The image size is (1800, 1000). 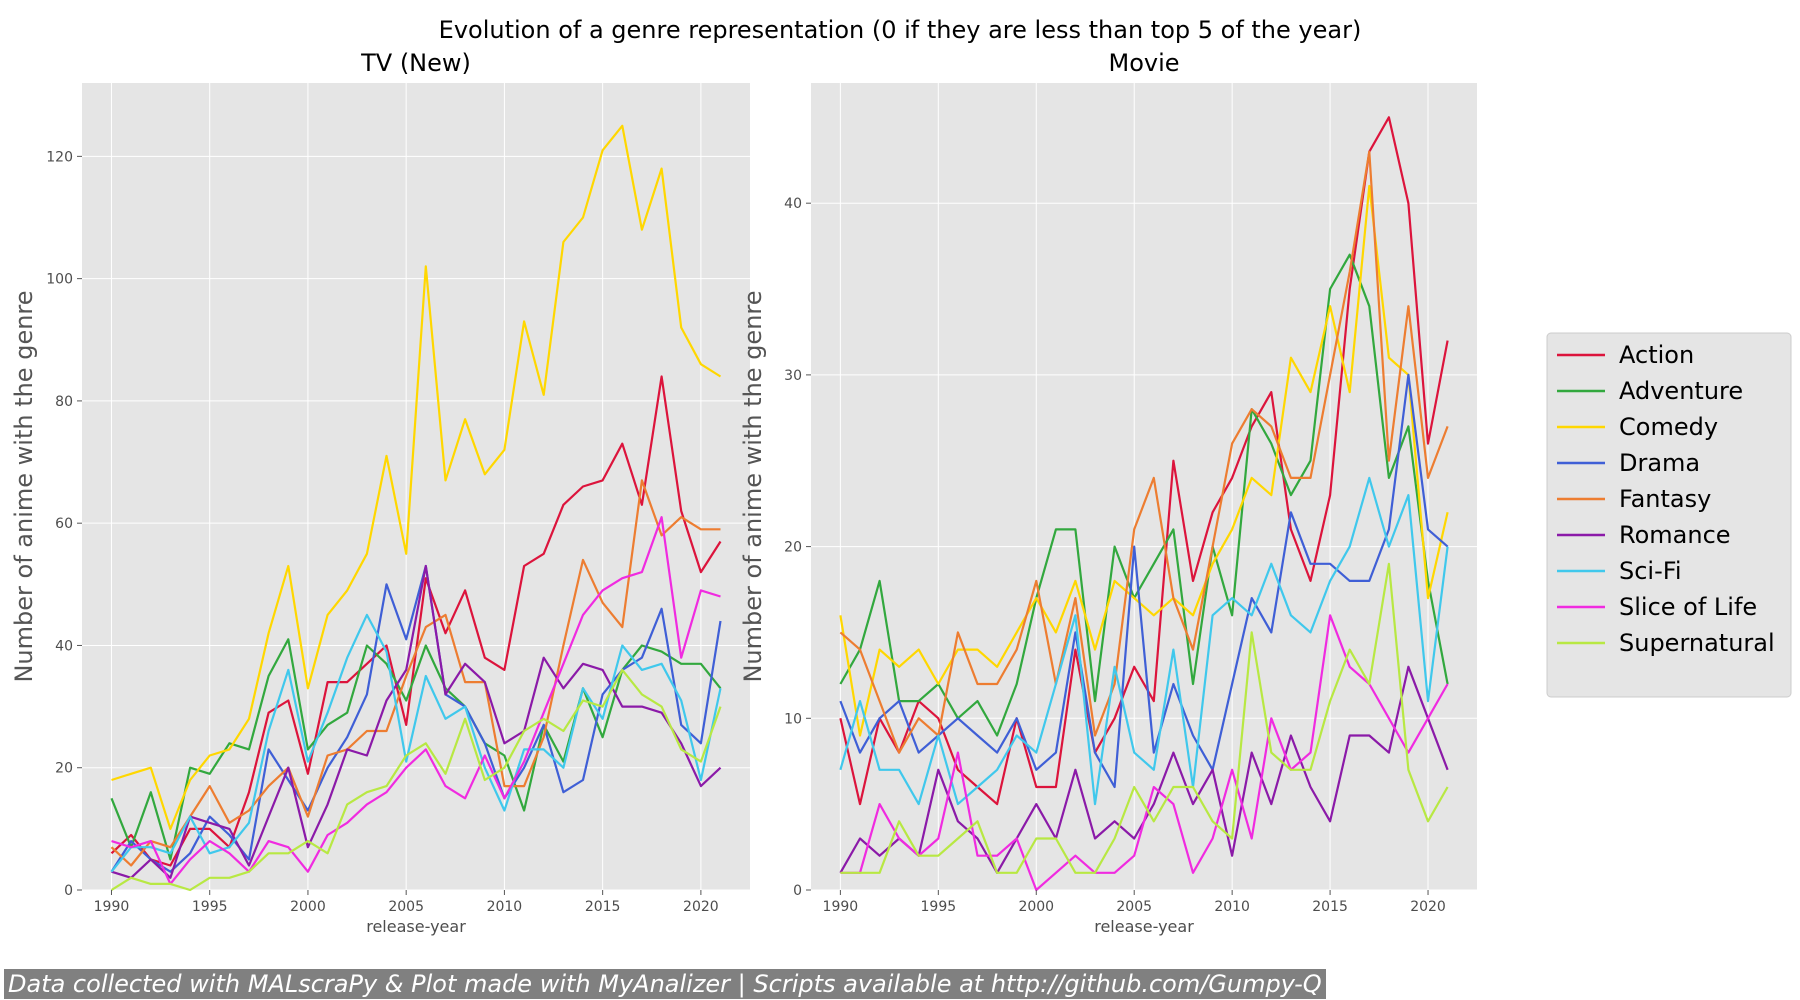 I want to click on chart-title: TV (New), so click(x=415, y=63).